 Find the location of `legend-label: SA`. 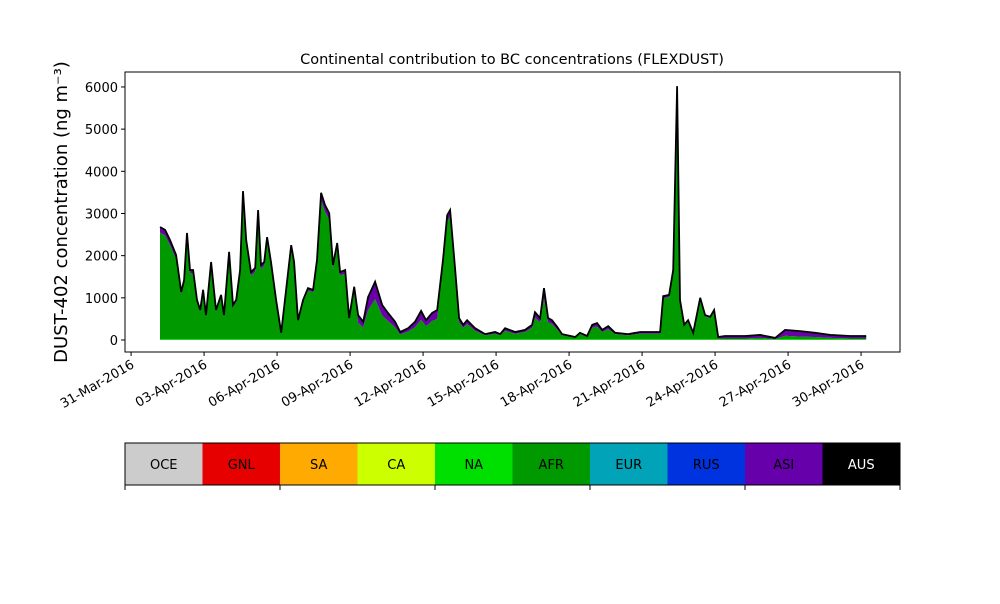

legend-label: SA is located at coordinates (318, 465).